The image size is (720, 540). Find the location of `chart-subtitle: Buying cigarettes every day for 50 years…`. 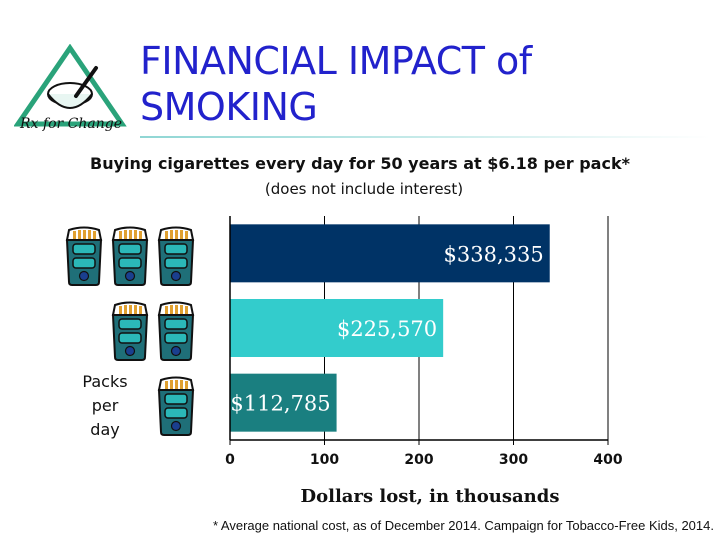

chart-subtitle: Buying cigarettes every day for 50 years… is located at coordinates (360, 163).